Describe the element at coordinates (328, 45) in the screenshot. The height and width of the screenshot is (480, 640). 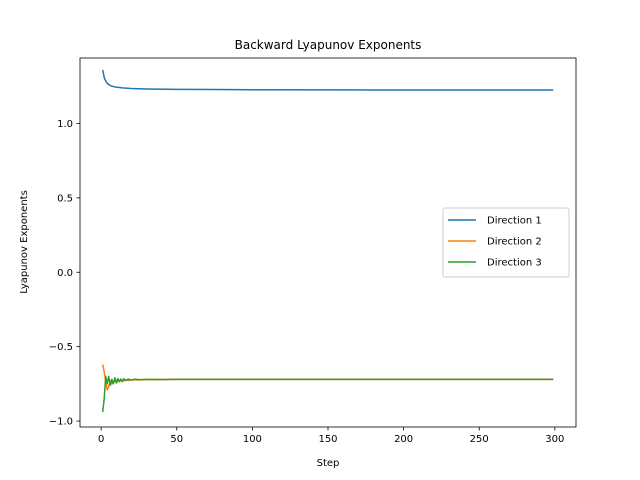
I see `chart-title: Backward Lyapunov Exponents` at that location.